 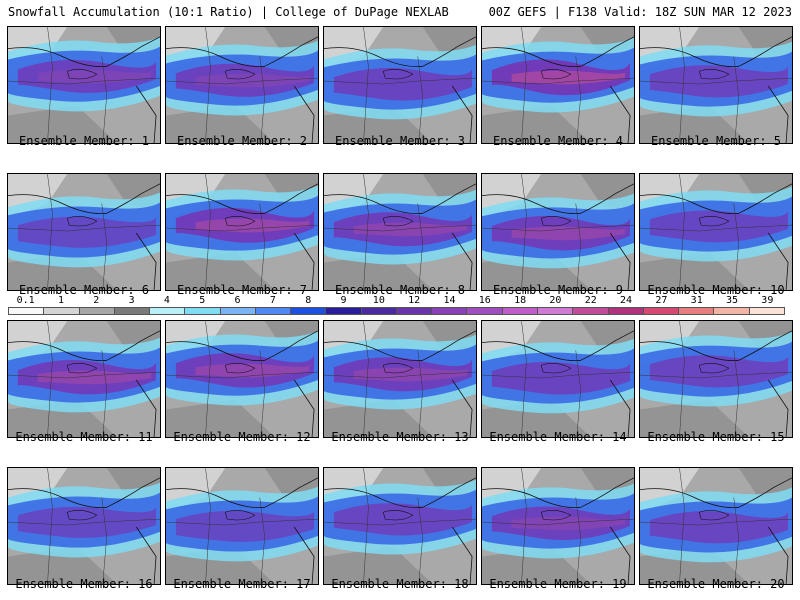 What do you see at coordinates (84, 141) in the screenshot?
I see `ensemble-member-label: Ensemble Member: 1` at bounding box center [84, 141].